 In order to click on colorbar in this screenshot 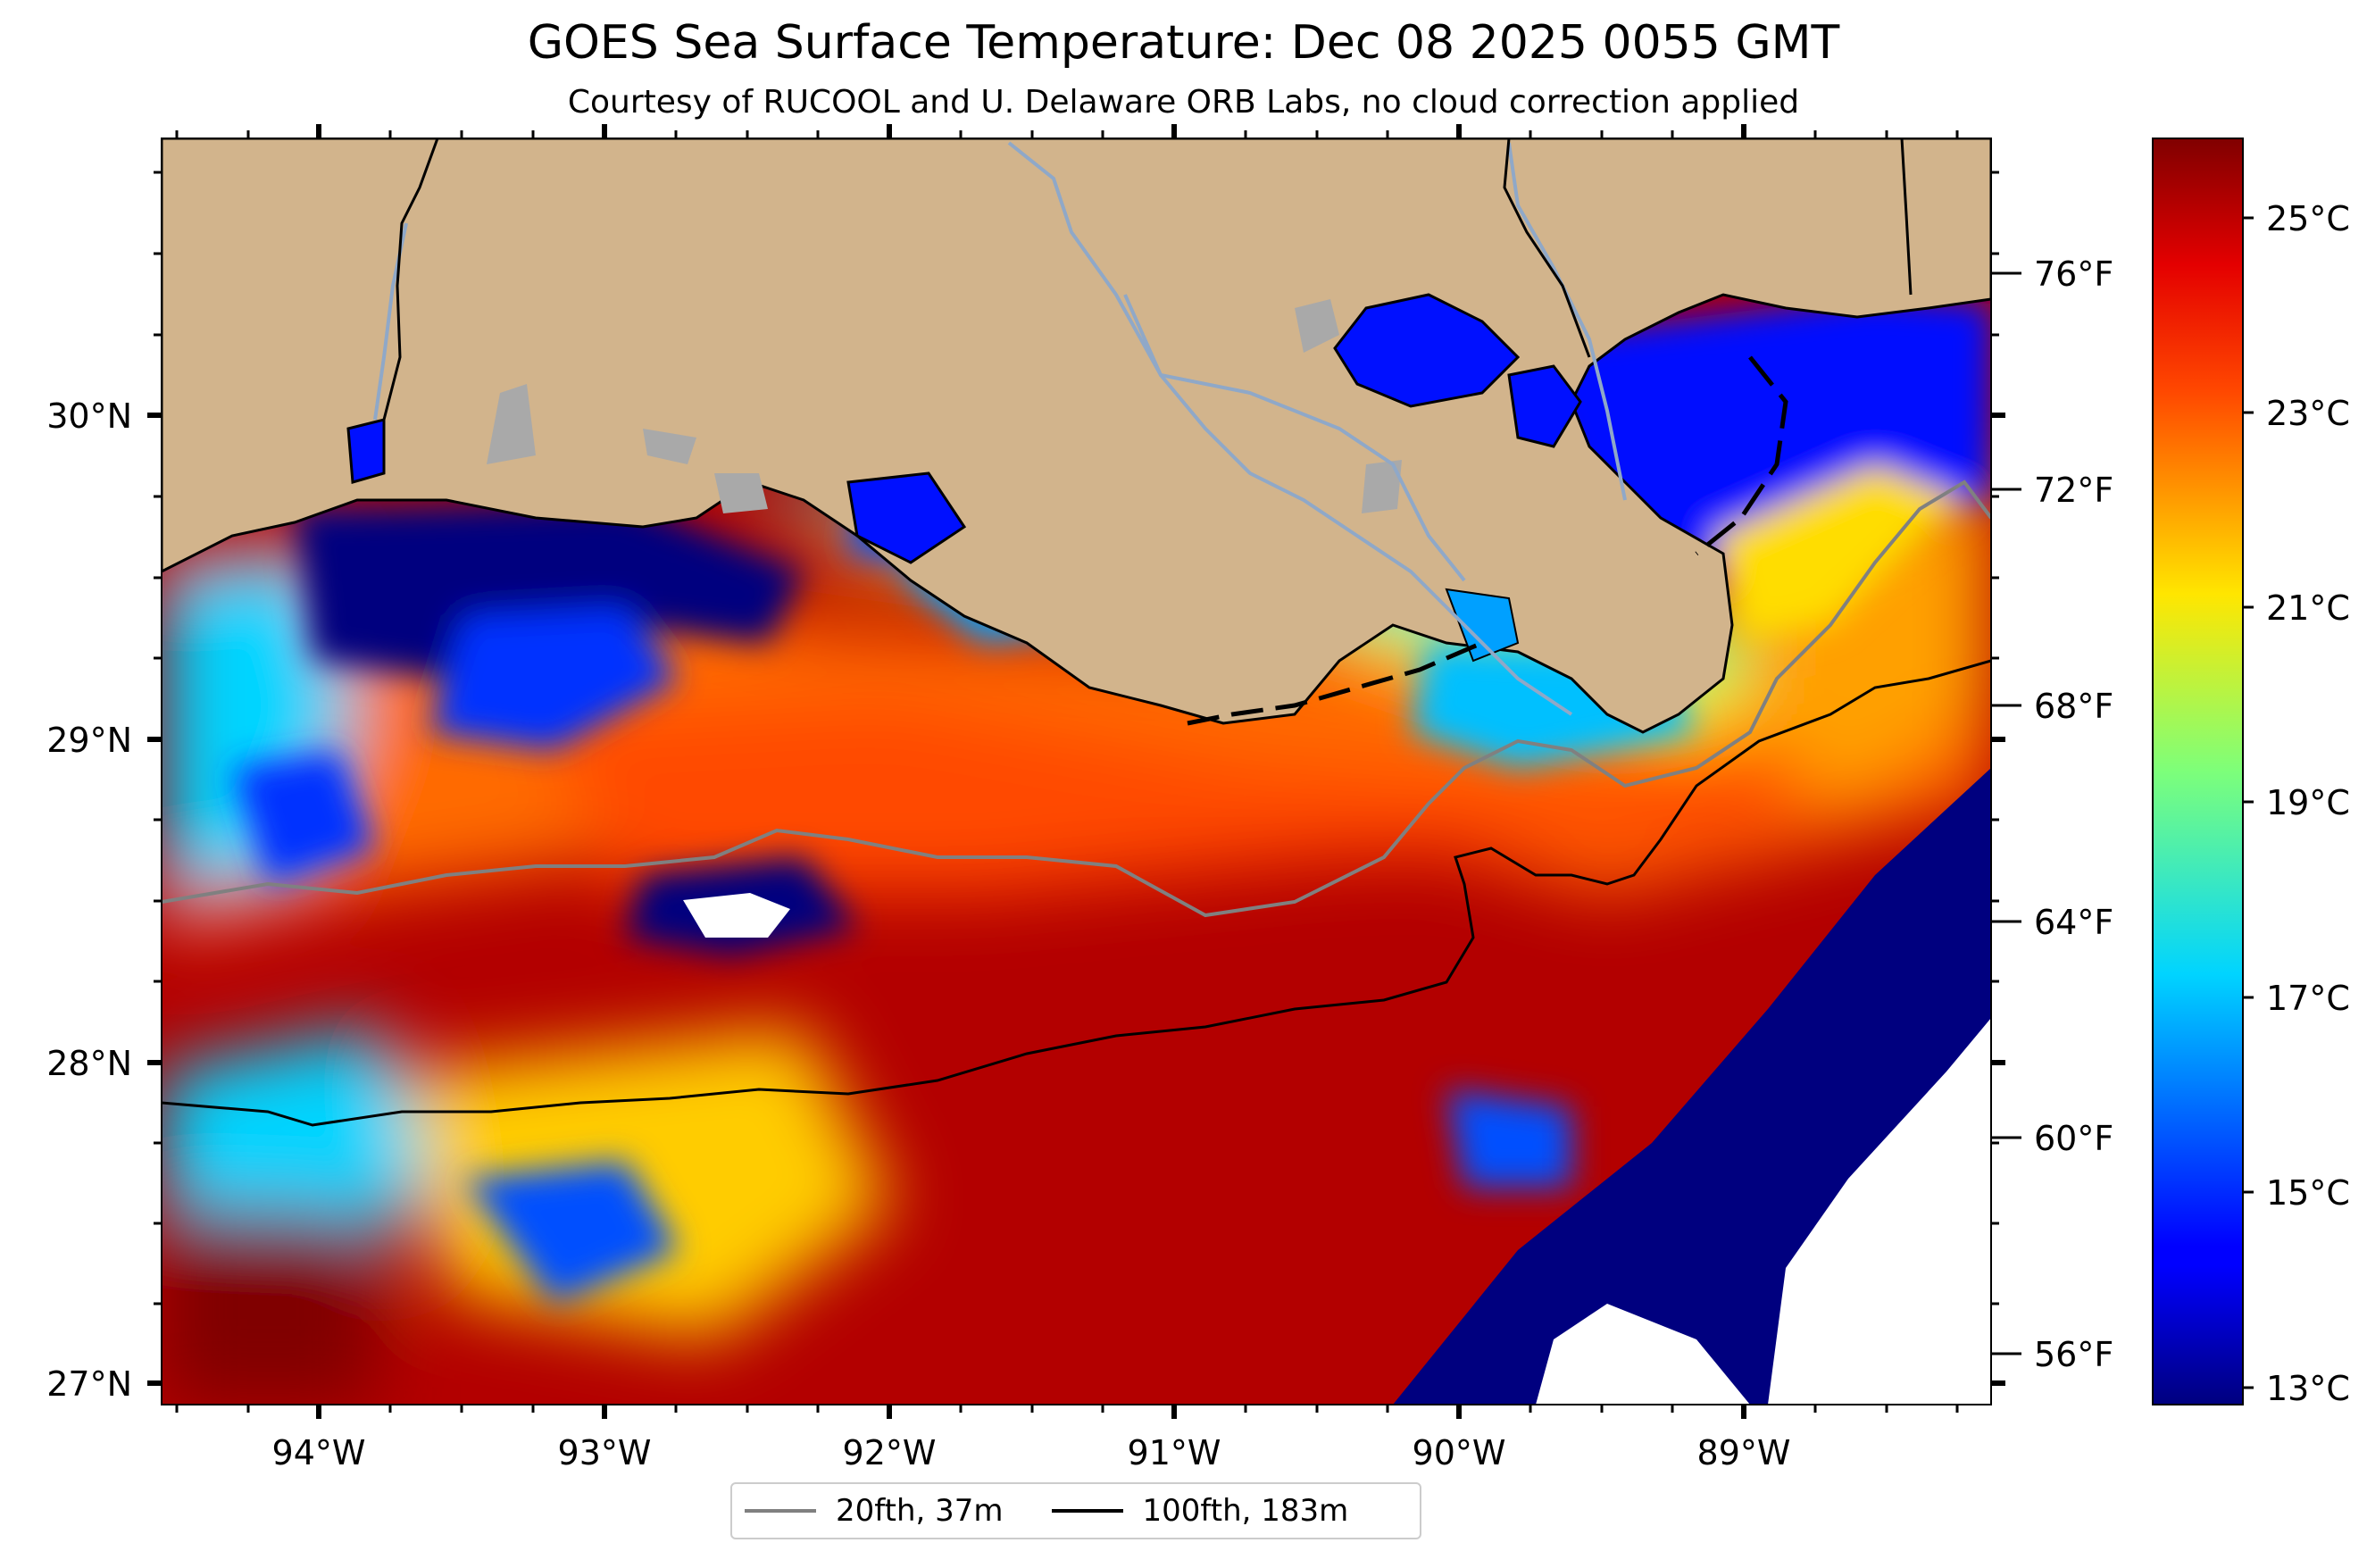, I will do `click(2198, 771)`.